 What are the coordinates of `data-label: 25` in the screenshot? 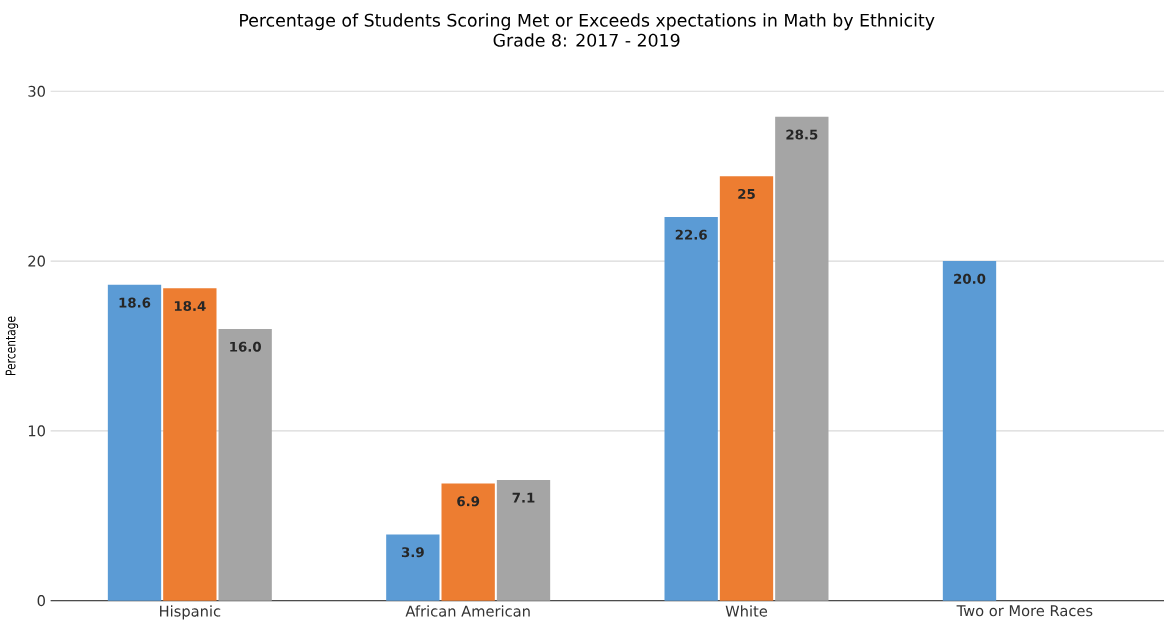 It's located at (746, 193).